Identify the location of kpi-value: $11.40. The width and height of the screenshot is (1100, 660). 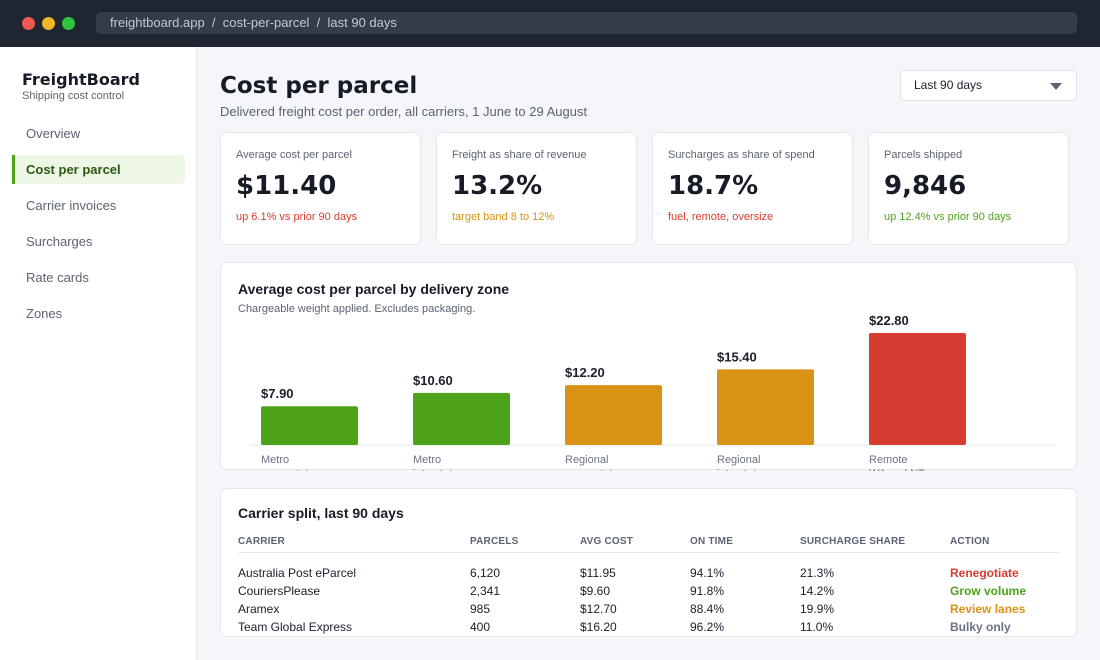
(286, 186).